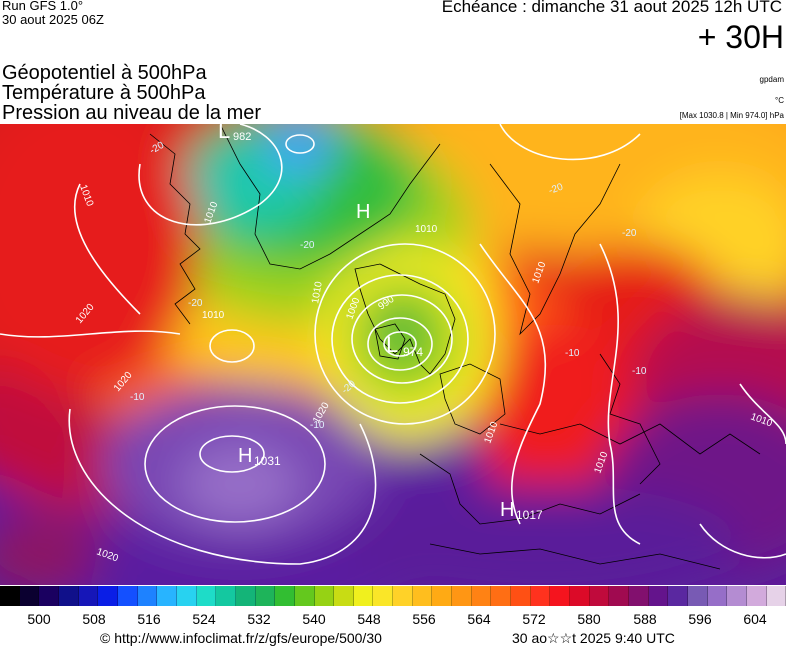 Image resolution: width=786 pixels, height=648 pixels. What do you see at coordinates (39, 619) in the screenshot?
I see `colorbar-tick: 500` at bounding box center [39, 619].